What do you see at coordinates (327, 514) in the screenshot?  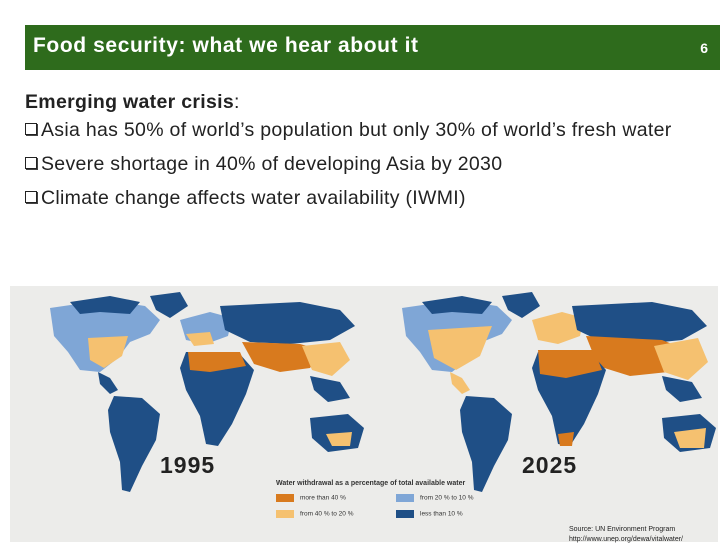 I see `legend-label: from 40 % to 20 %` at bounding box center [327, 514].